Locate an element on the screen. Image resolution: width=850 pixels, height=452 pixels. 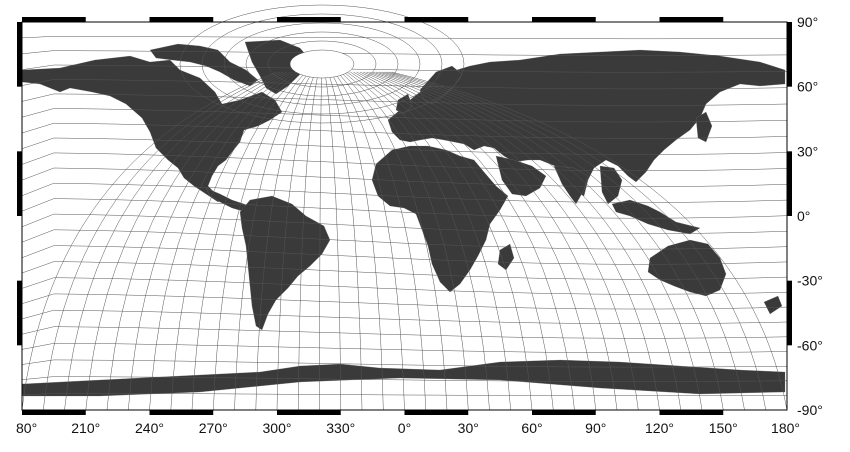
latitude-label: 30° is located at coordinates (807, 151).